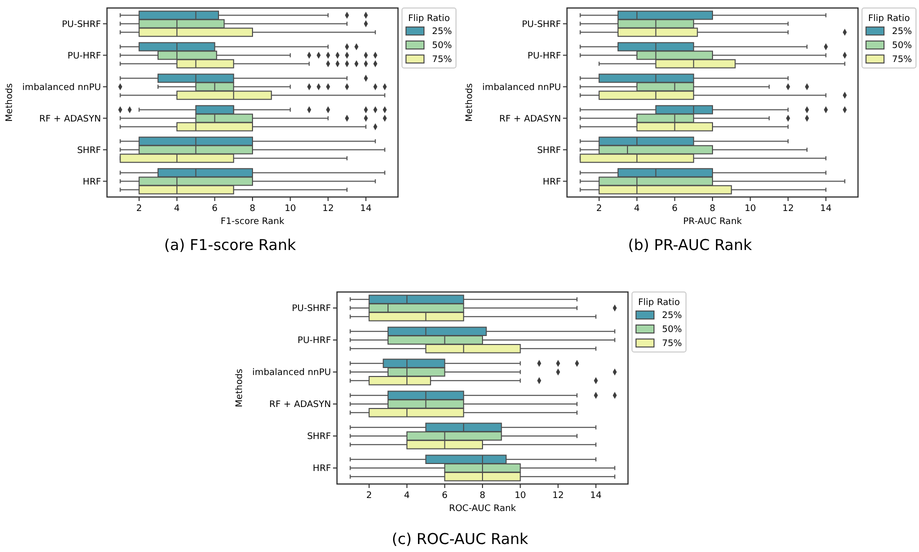 Image resolution: width=919 pixels, height=552 pixels. What do you see at coordinates (230, 245) in the screenshot?
I see `text: (a) F1-score Rank` at bounding box center [230, 245].